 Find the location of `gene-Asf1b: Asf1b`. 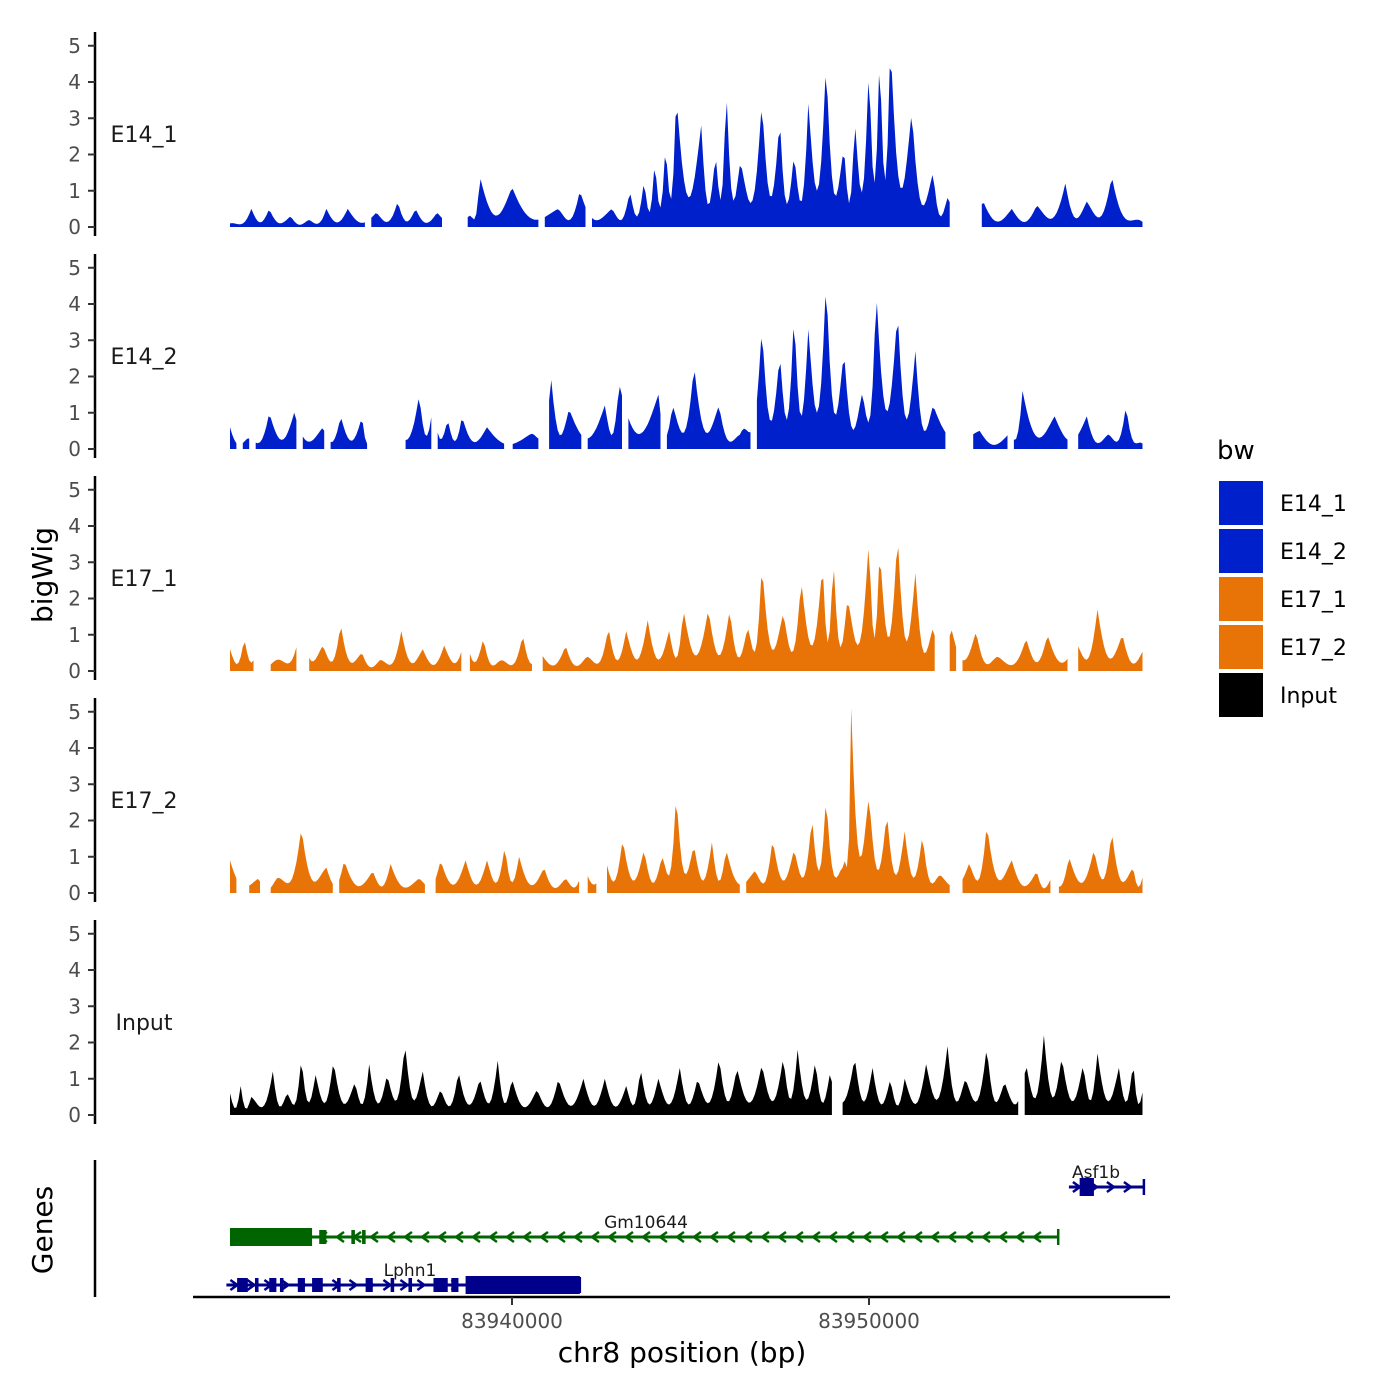

gene-Asf1b: Asf1b is located at coordinates (1107, 1179).